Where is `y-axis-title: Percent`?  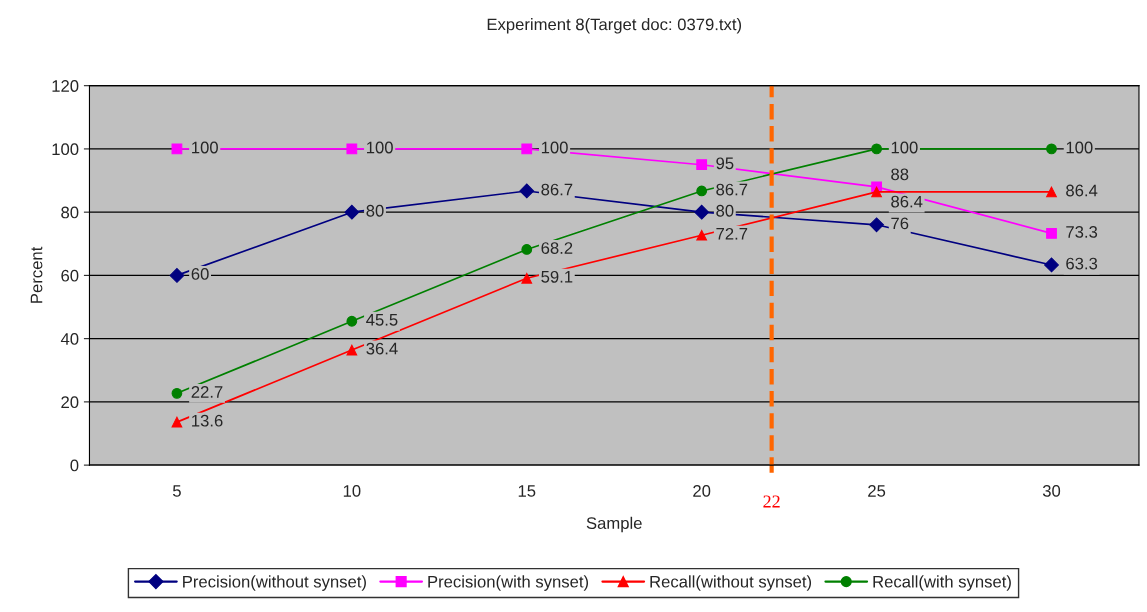 y-axis-title: Percent is located at coordinates (36, 274).